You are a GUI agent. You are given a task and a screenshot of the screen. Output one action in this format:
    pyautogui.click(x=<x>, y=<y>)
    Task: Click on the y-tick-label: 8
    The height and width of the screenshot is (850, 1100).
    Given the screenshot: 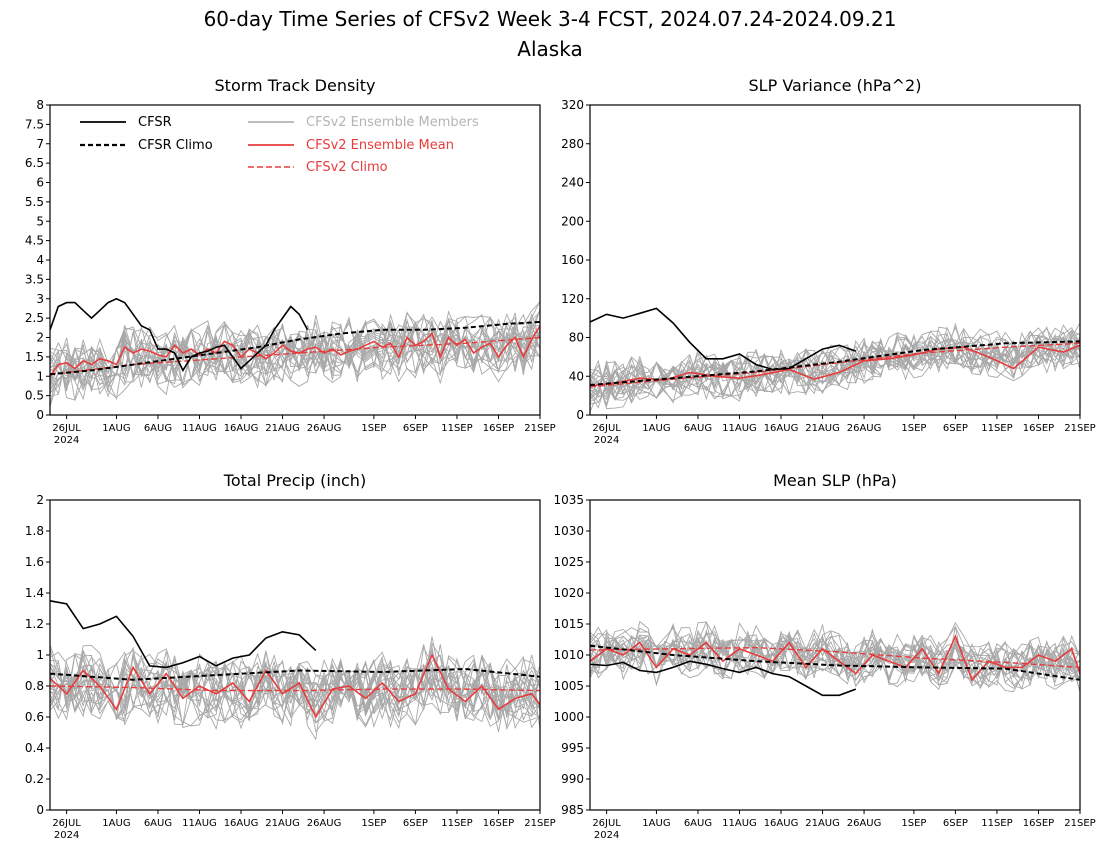 What is the action you would take?
    pyautogui.click(x=40, y=105)
    